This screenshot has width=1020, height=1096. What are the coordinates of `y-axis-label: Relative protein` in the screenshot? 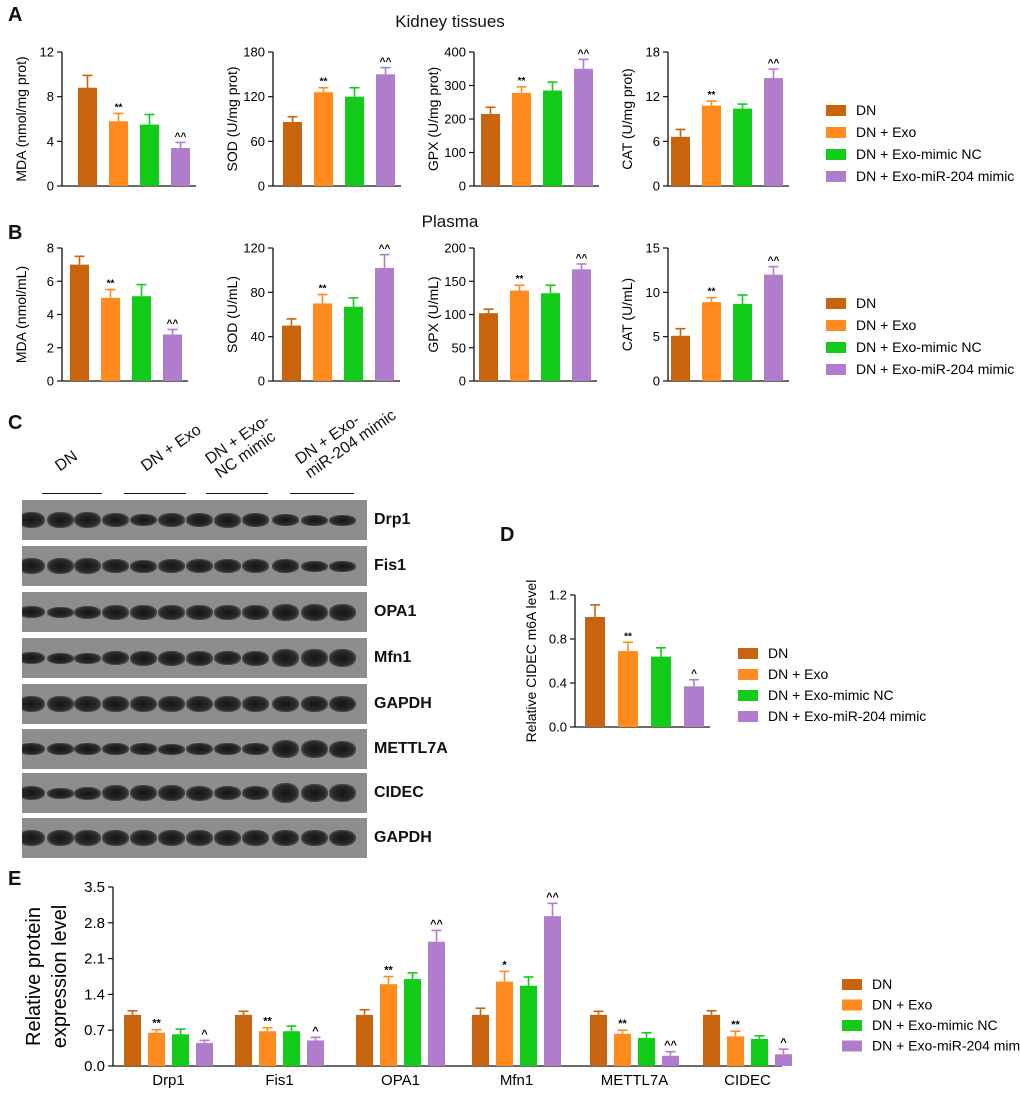 It's located at (34, 976).